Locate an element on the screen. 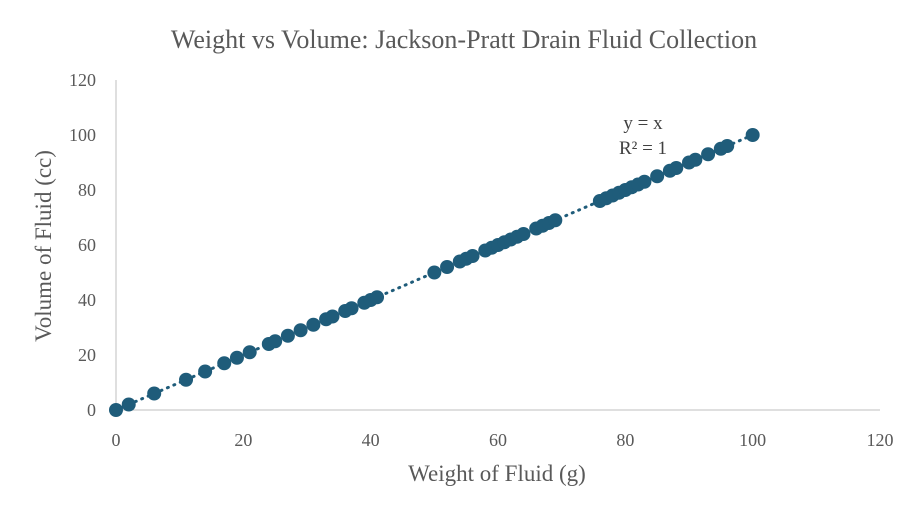 This screenshot has height=516, width=918. y-tick-label: 20 is located at coordinates (87, 355).